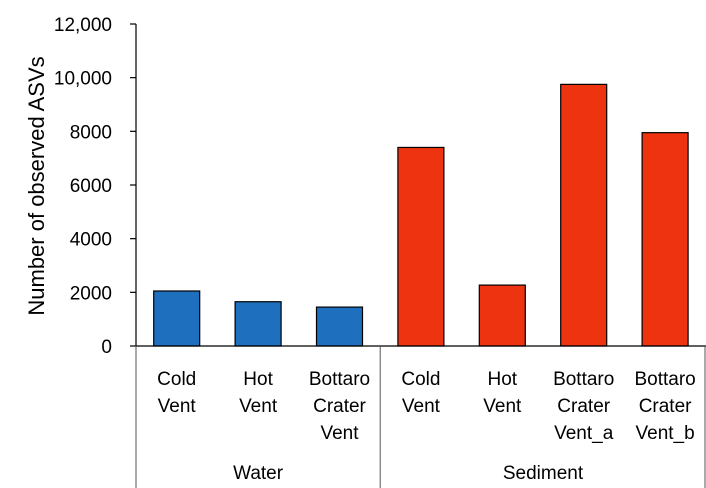  I want to click on y-tick-label: 6000, so click(91, 186).